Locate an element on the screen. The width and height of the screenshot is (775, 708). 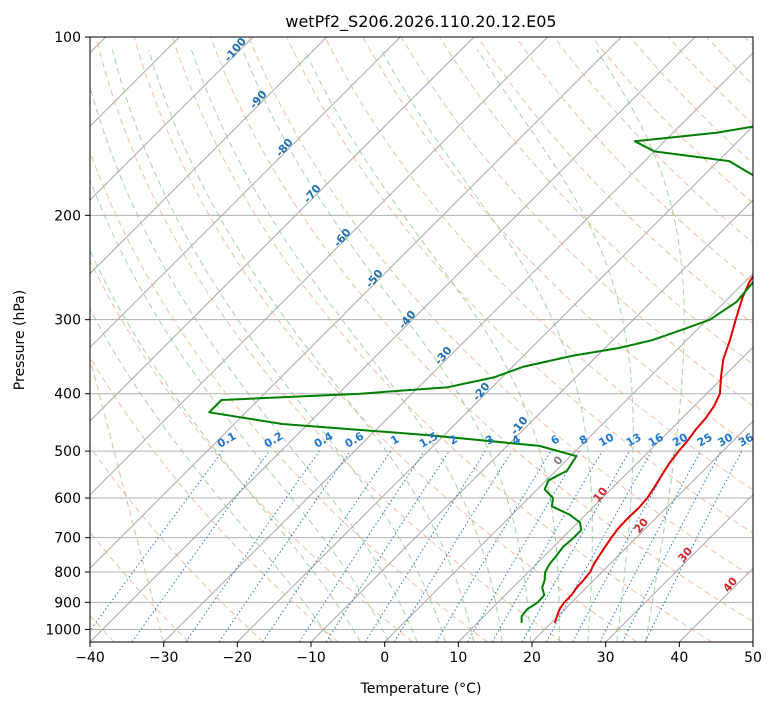
x-tick-label: 10 is located at coordinates (458, 658).